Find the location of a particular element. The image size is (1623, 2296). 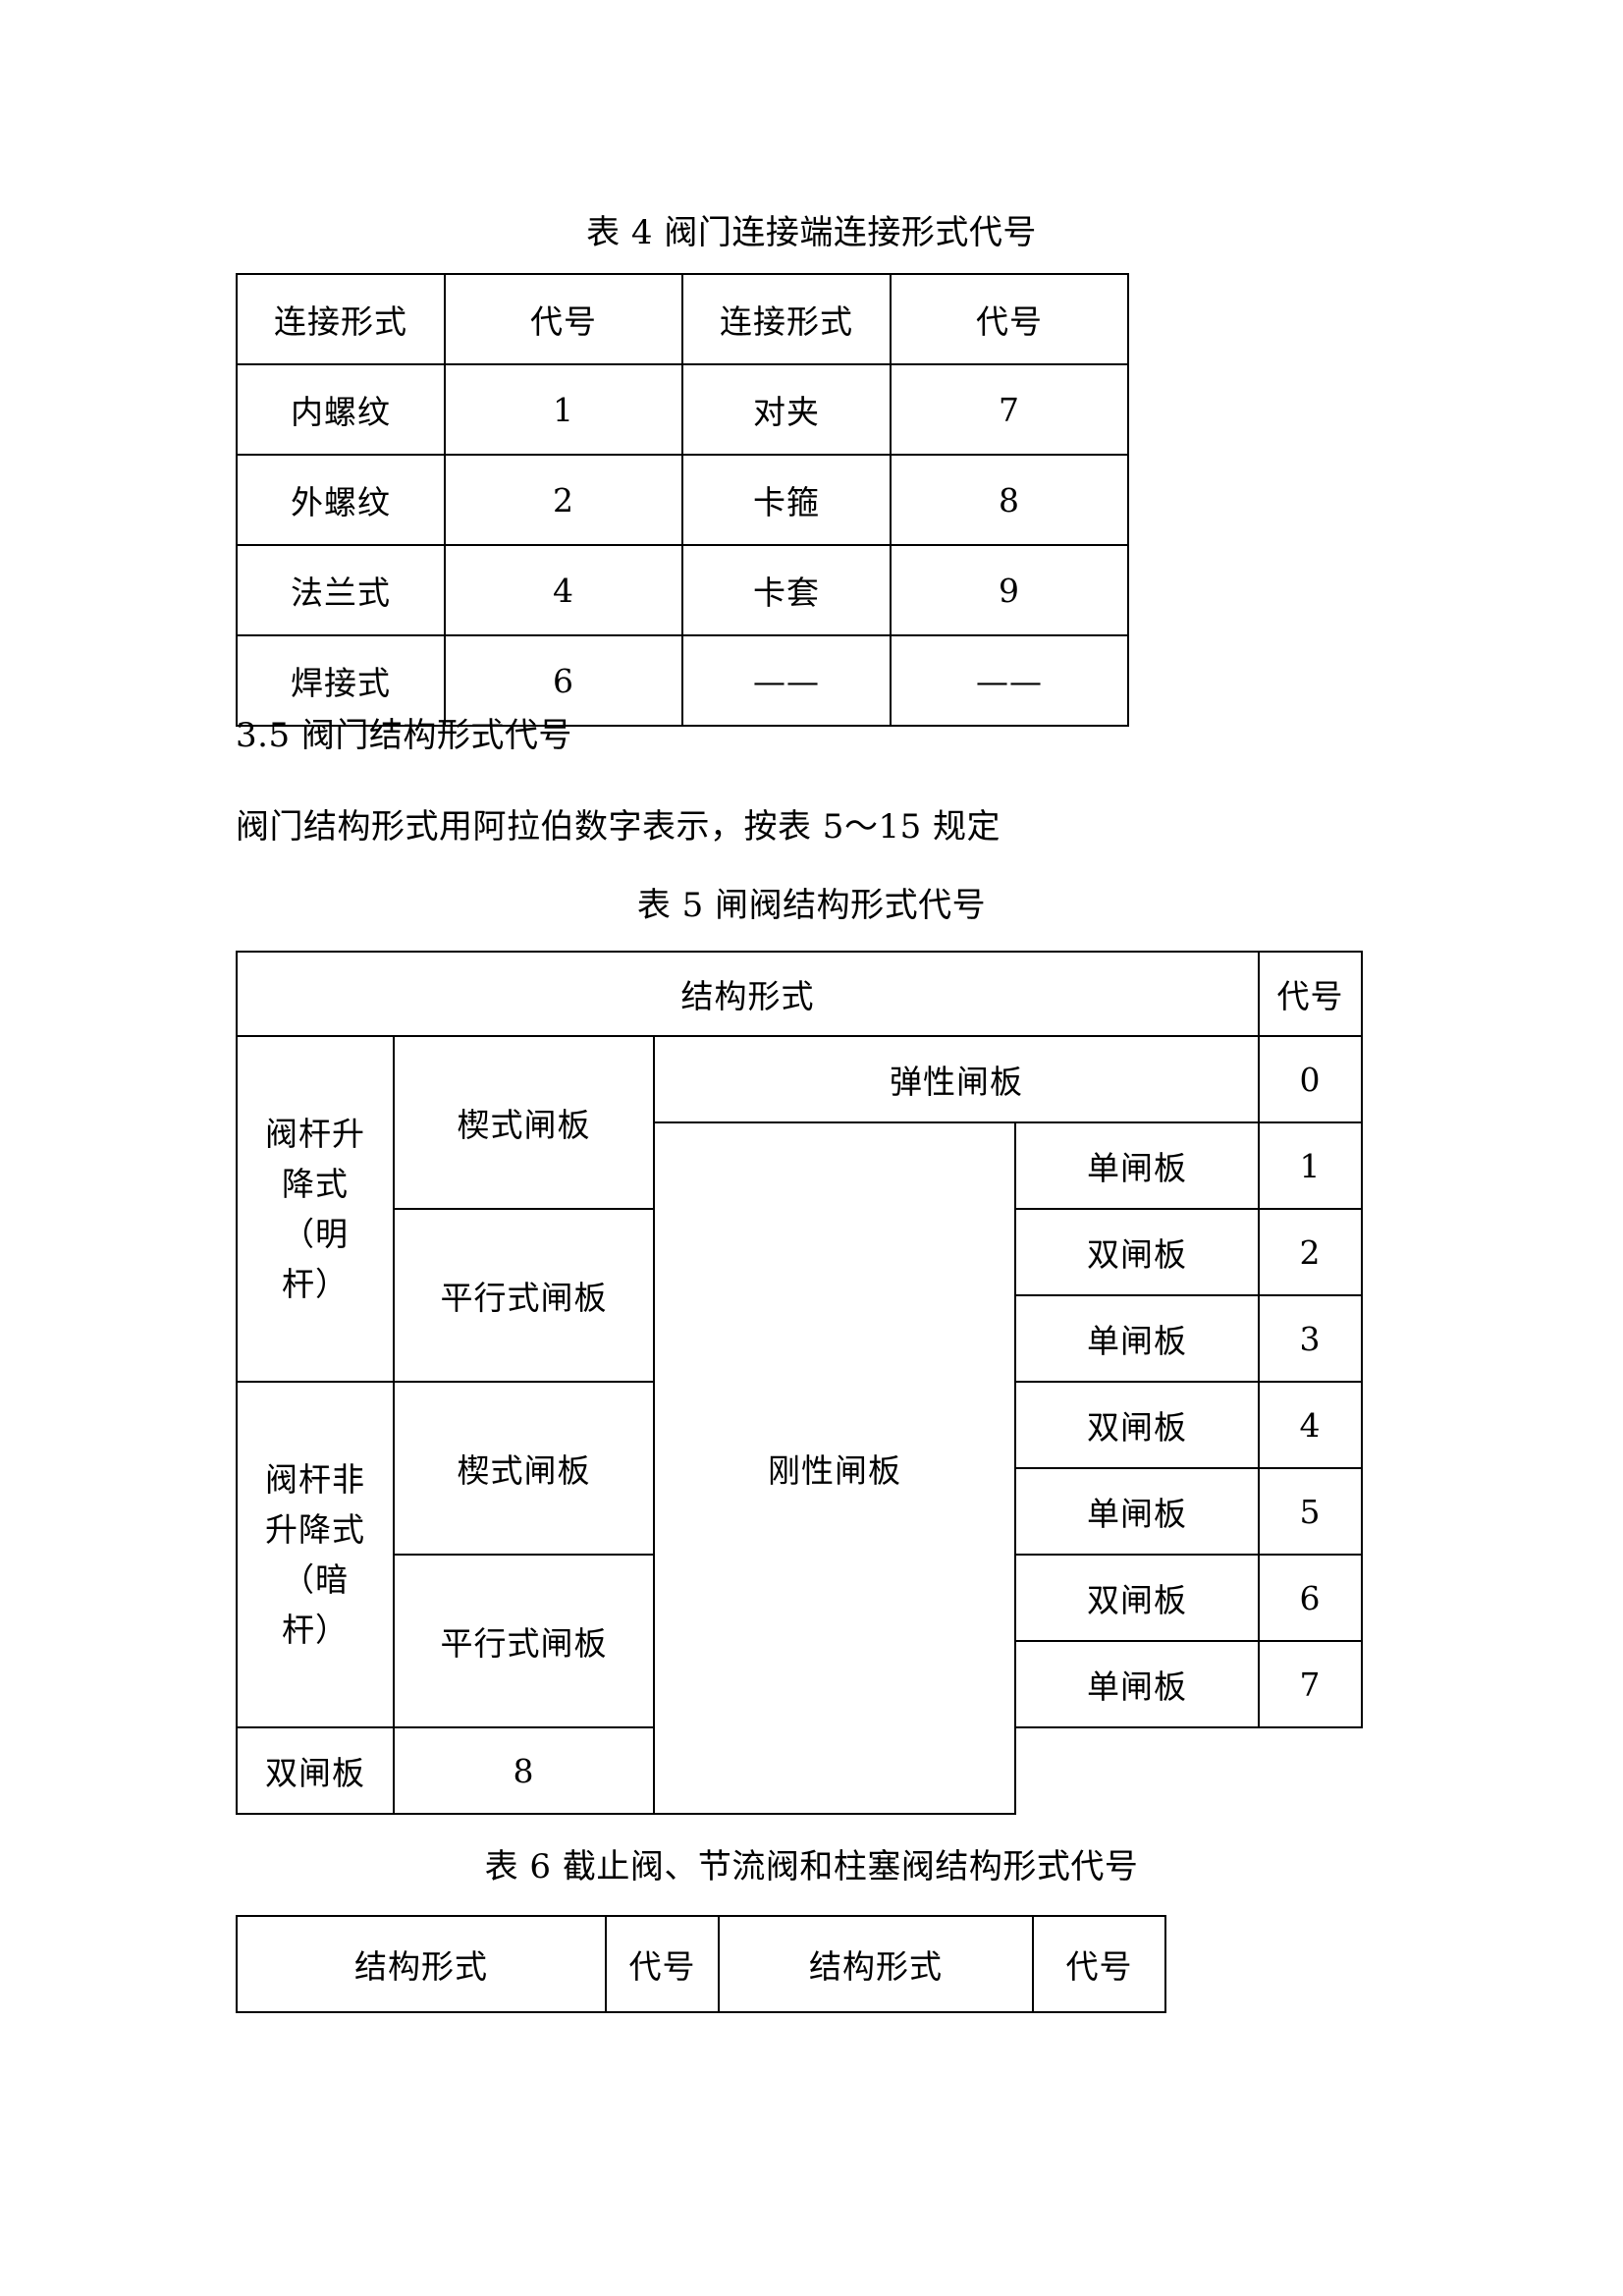

table4-caption: 表 4 阀门连接端连接形式代号 is located at coordinates (811, 232).